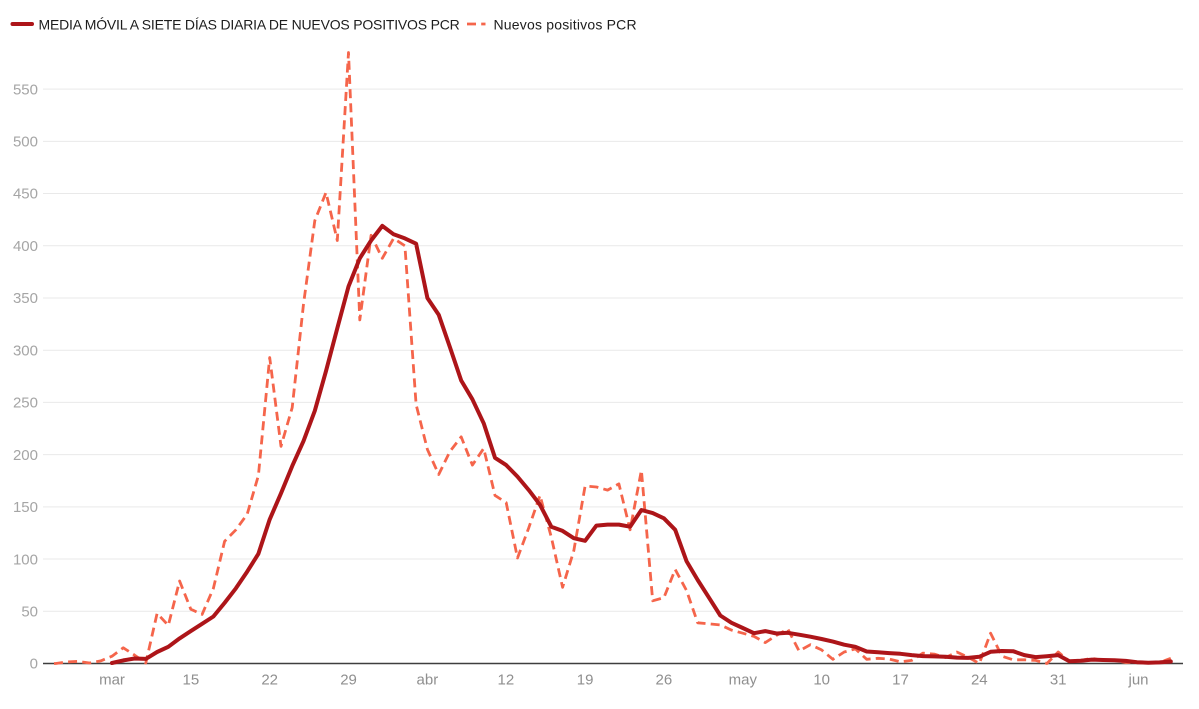  Describe the element at coordinates (25, 455) in the screenshot. I see `svg-text: 200` at that location.